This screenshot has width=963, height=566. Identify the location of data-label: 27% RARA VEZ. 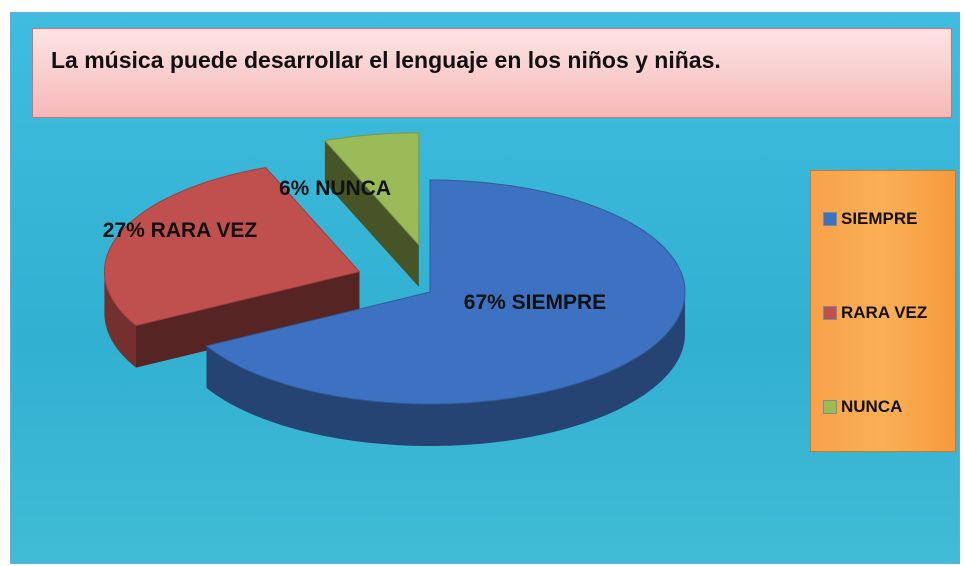
(180, 231).